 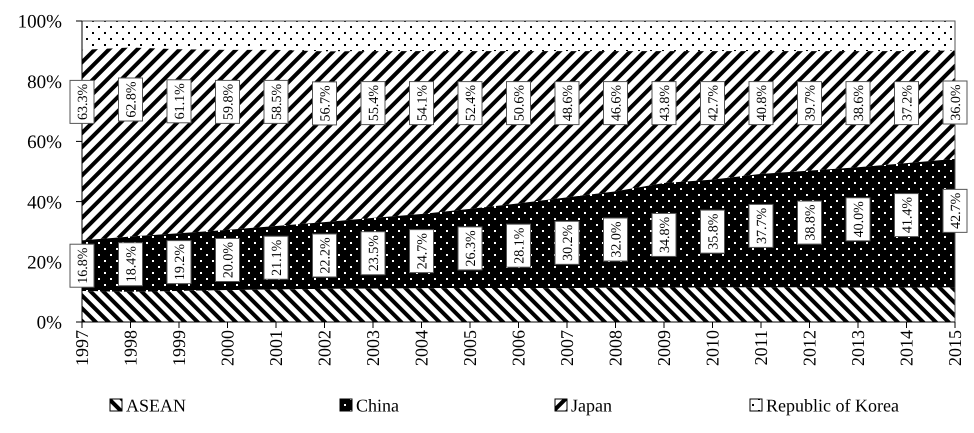 I want to click on data-label: 58.5%, so click(x=277, y=101).